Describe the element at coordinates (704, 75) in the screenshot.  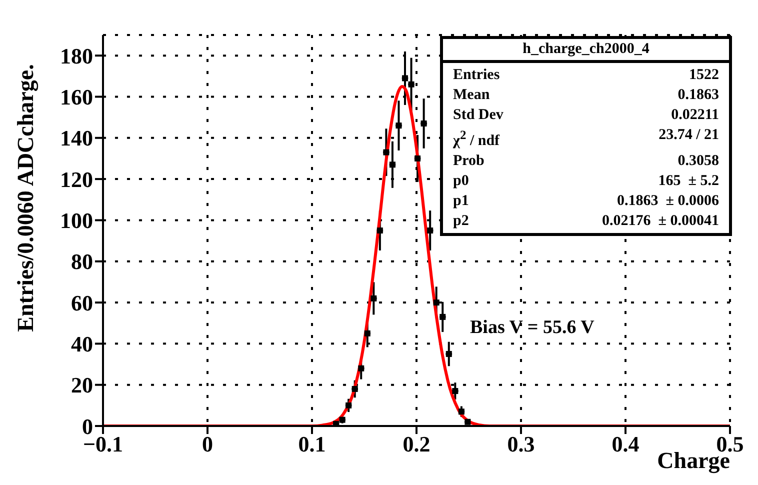
I see `annotation: 1522` at that location.